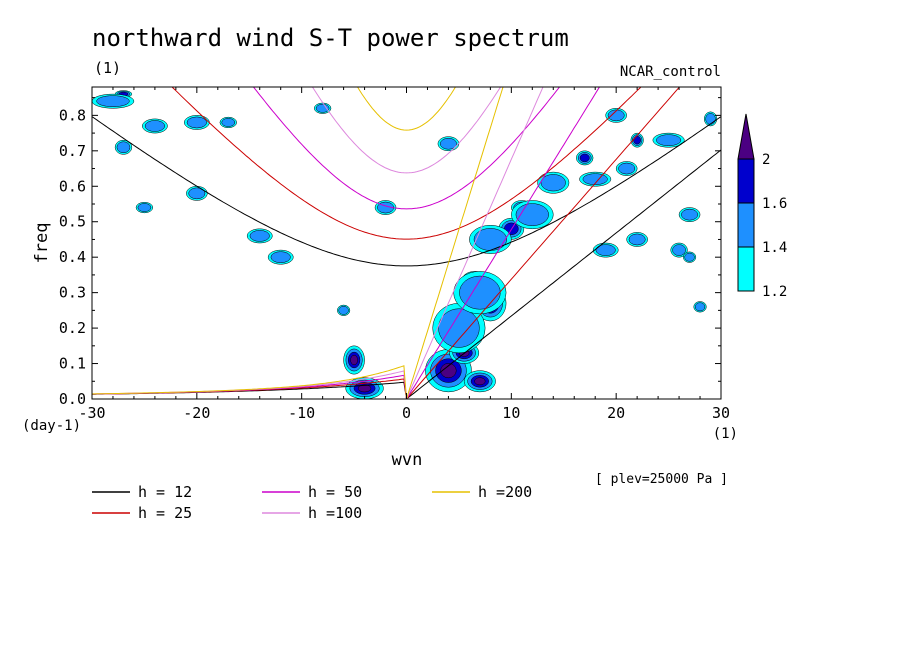 The width and height of the screenshot is (904, 654). I want to click on x-tick-label-1: -20, so click(196, 413).